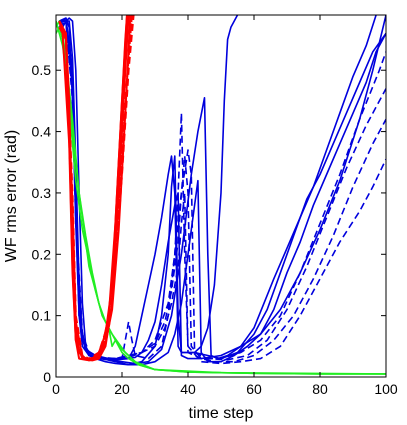 The width and height of the screenshot is (407, 425). I want to click on x-tick-label: 60, so click(254, 389).